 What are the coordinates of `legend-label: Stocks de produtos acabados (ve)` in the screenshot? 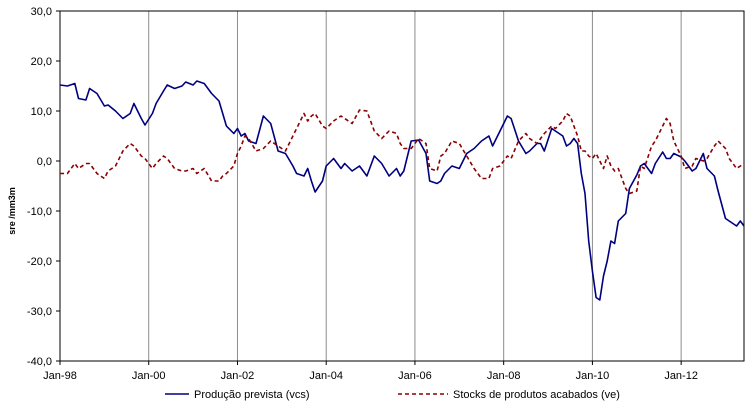 It's located at (536, 395).